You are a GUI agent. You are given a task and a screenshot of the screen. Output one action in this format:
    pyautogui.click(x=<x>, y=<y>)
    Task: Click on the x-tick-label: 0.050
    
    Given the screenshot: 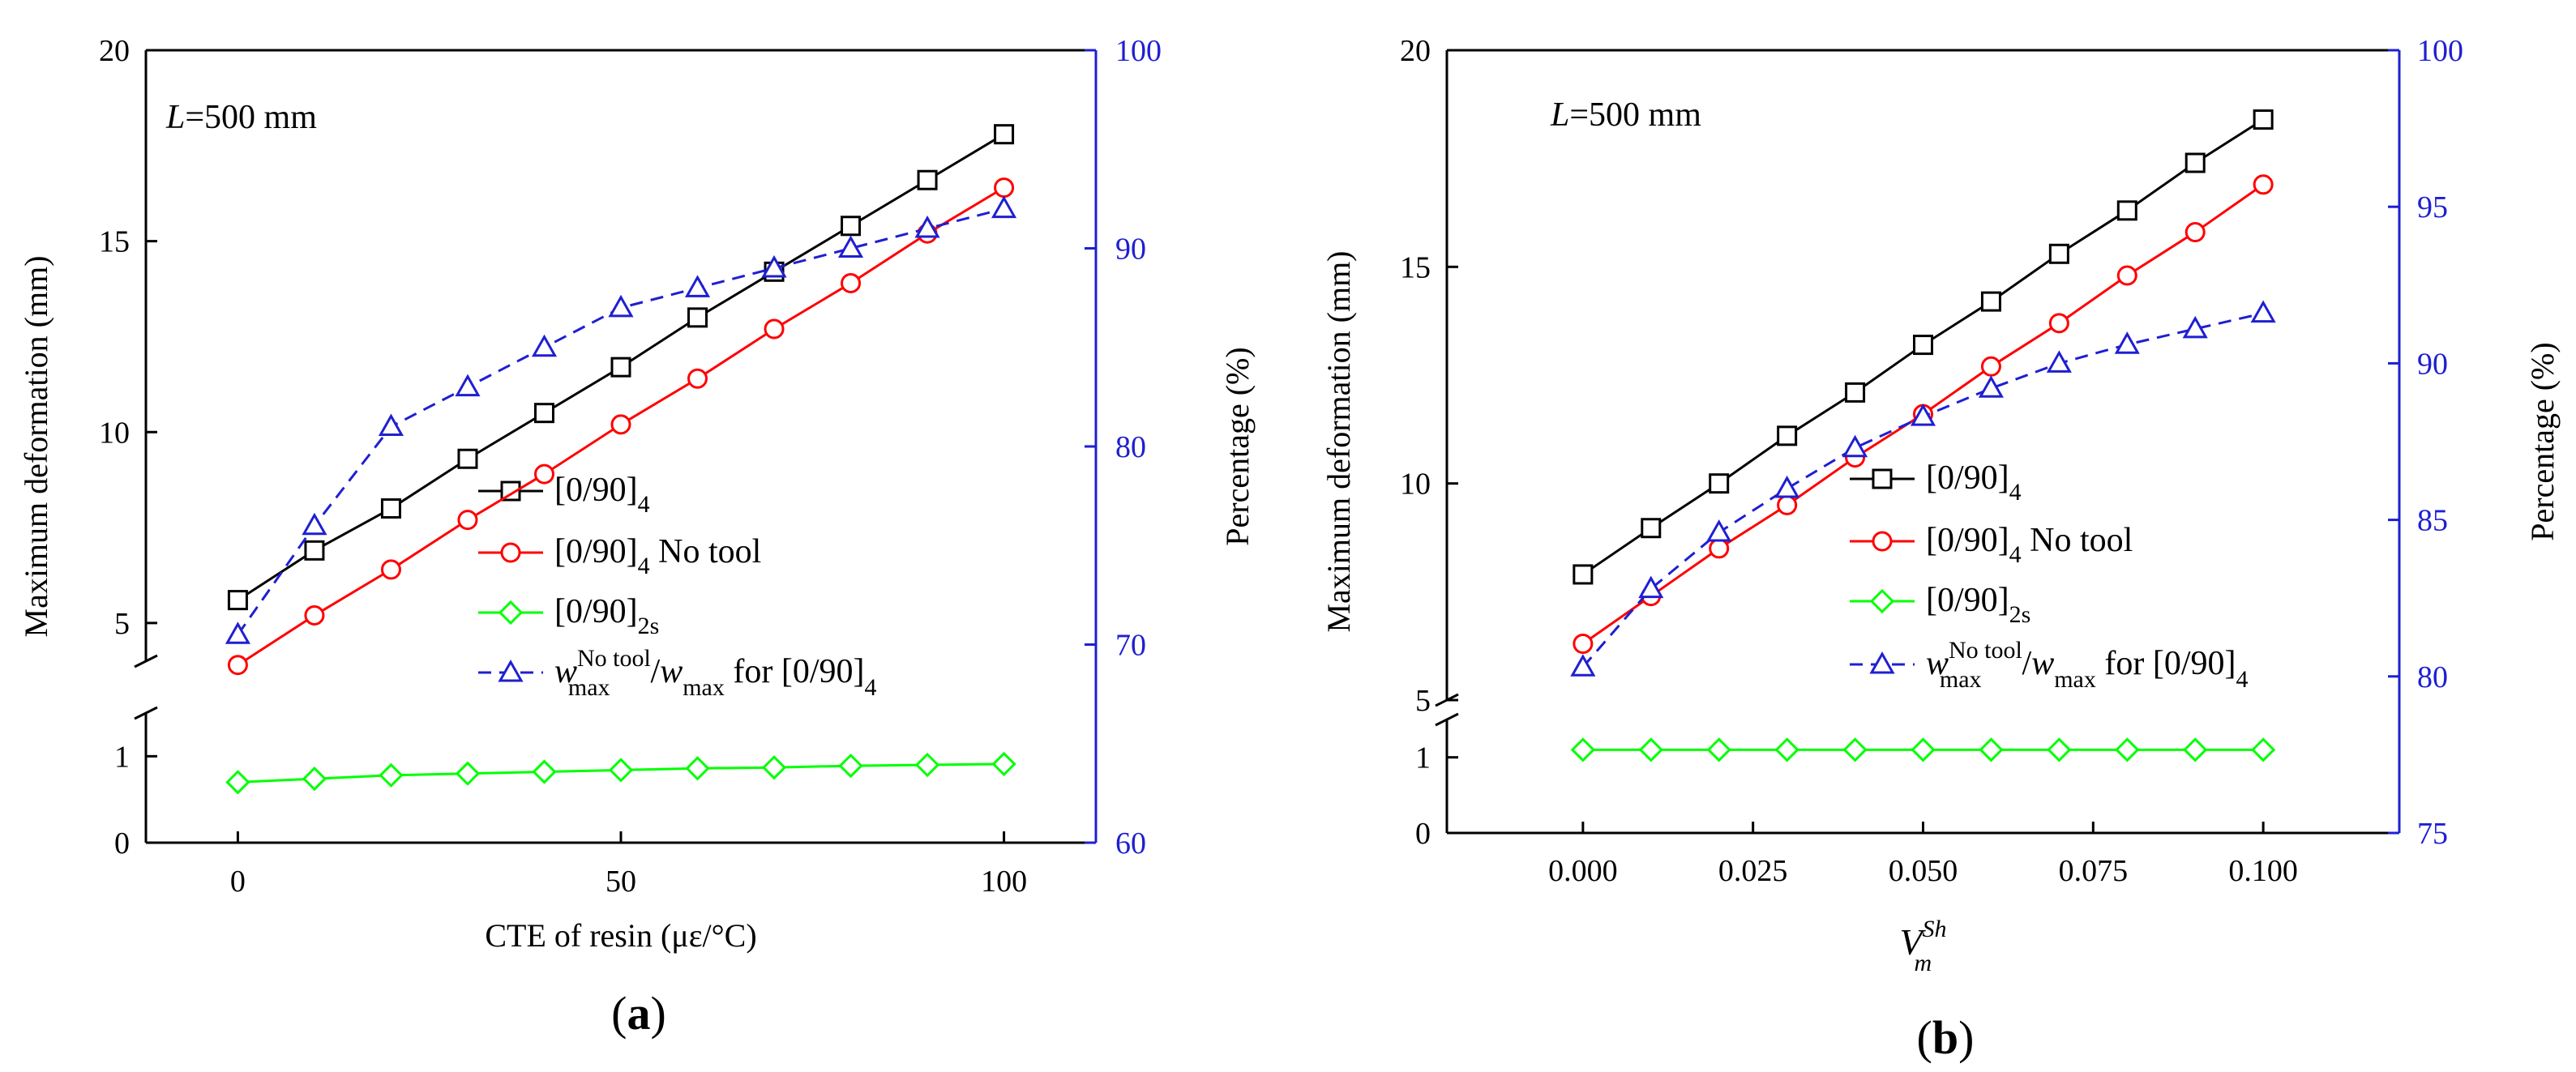 What is the action you would take?
    pyautogui.click(x=1924, y=871)
    